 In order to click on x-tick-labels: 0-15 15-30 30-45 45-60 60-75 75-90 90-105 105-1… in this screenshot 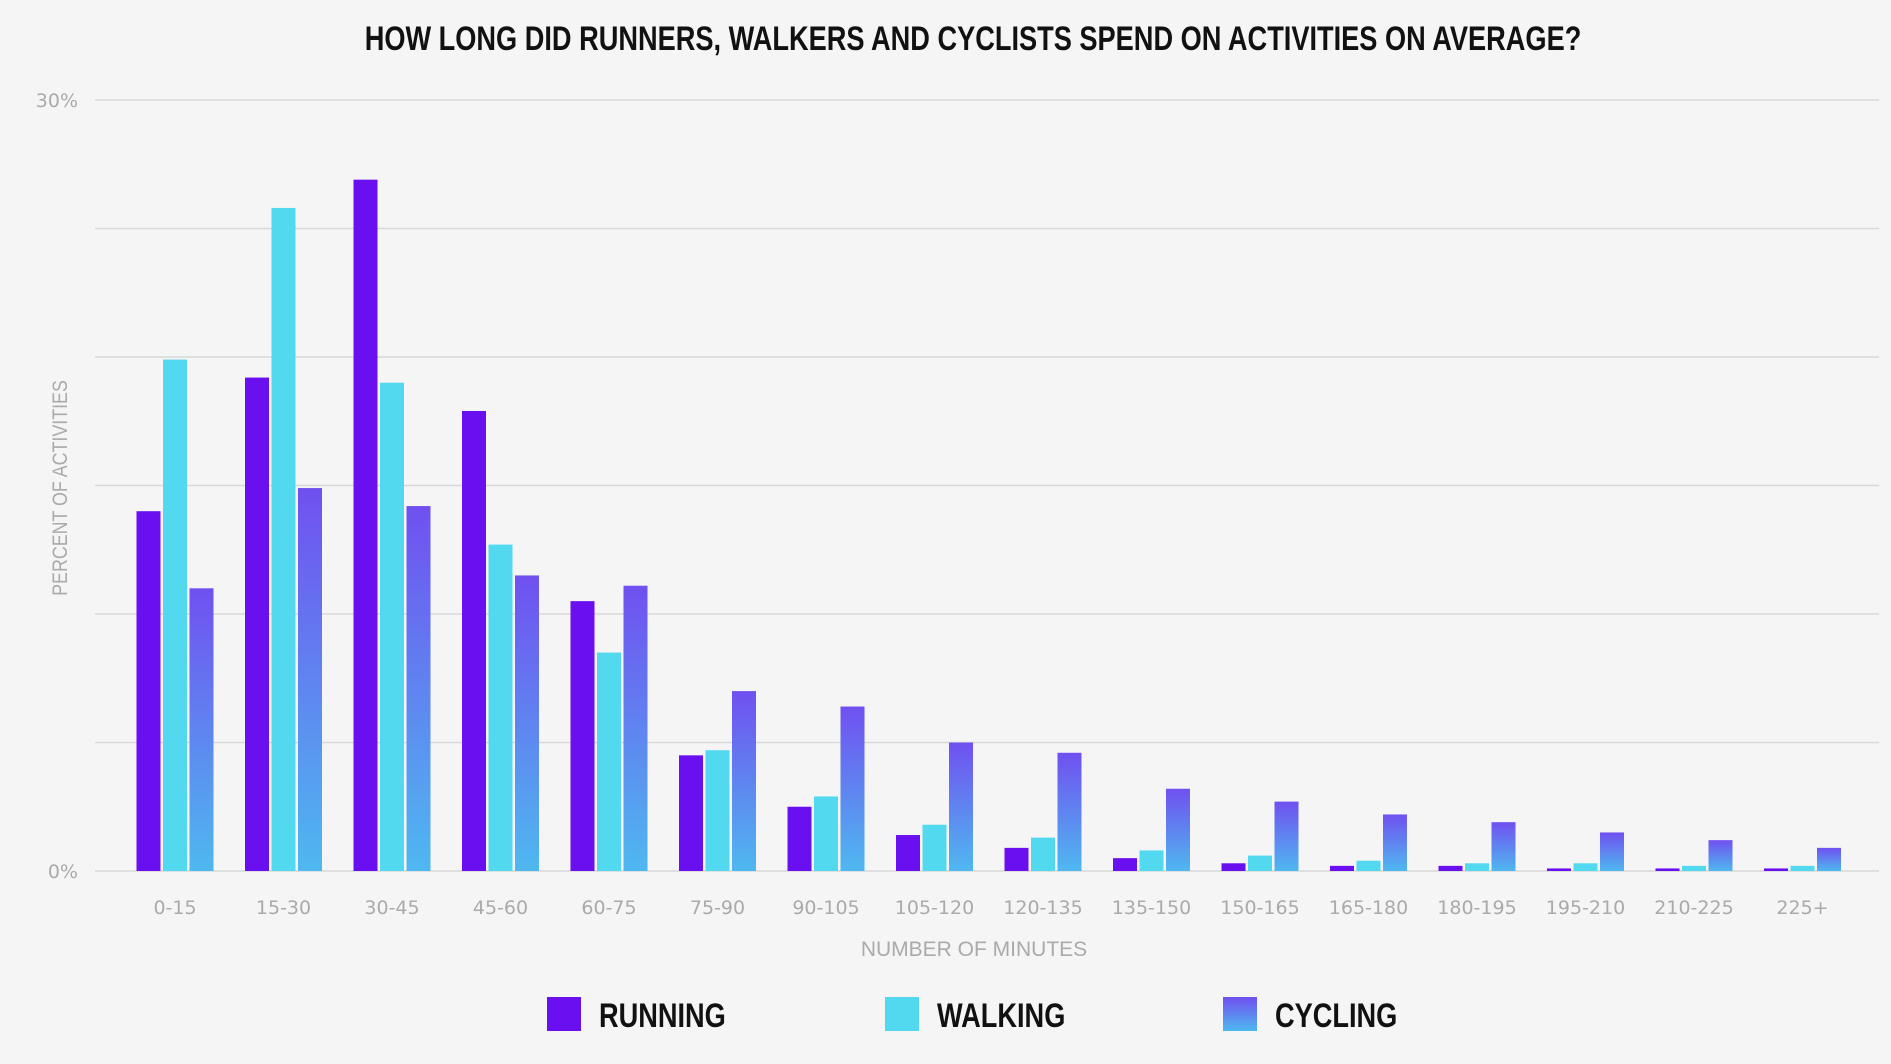, I will do `click(990, 908)`.